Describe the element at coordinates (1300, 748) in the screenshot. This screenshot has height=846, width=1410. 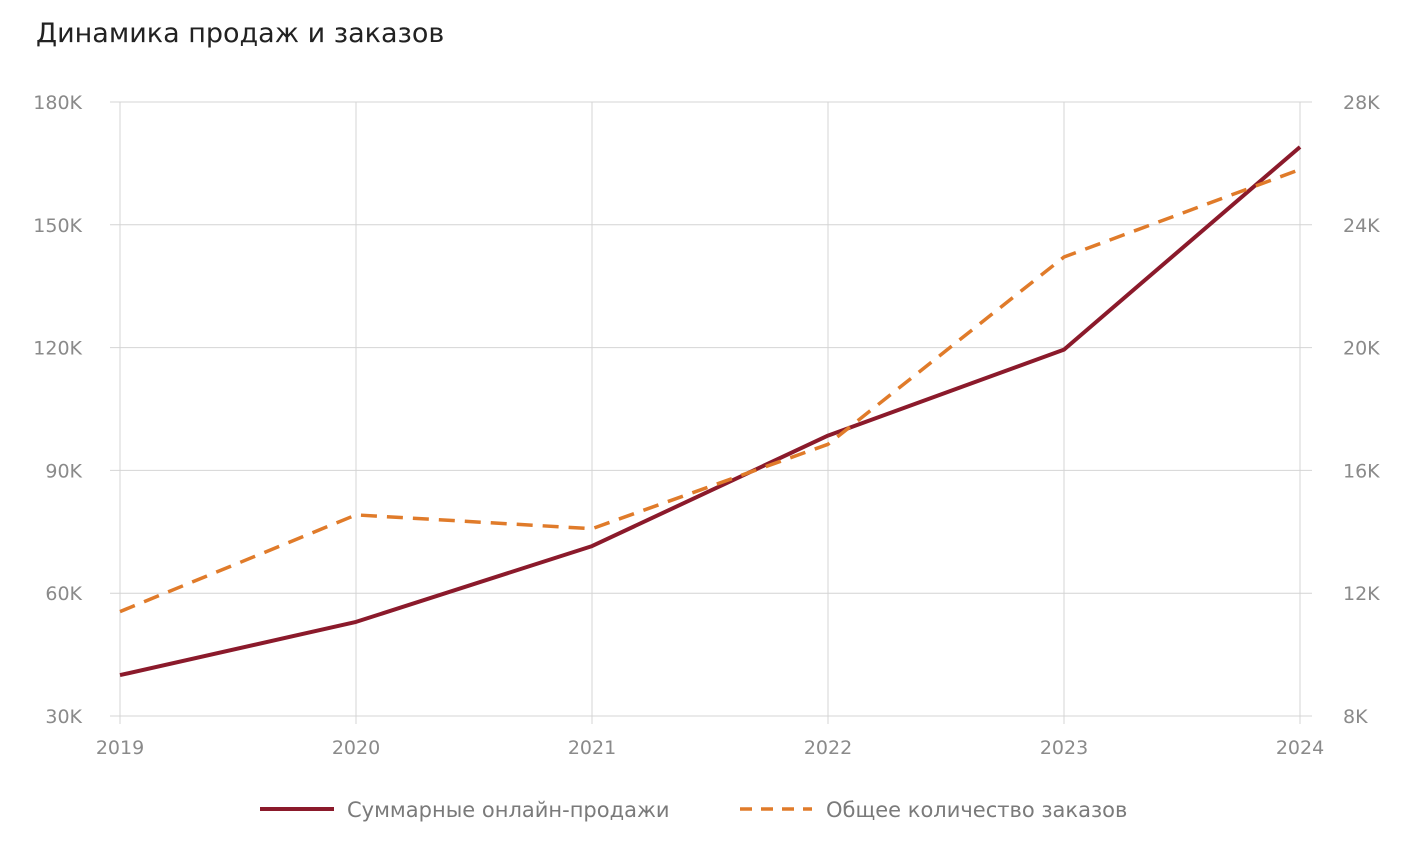
I see `x-tick-label: 2024` at that location.